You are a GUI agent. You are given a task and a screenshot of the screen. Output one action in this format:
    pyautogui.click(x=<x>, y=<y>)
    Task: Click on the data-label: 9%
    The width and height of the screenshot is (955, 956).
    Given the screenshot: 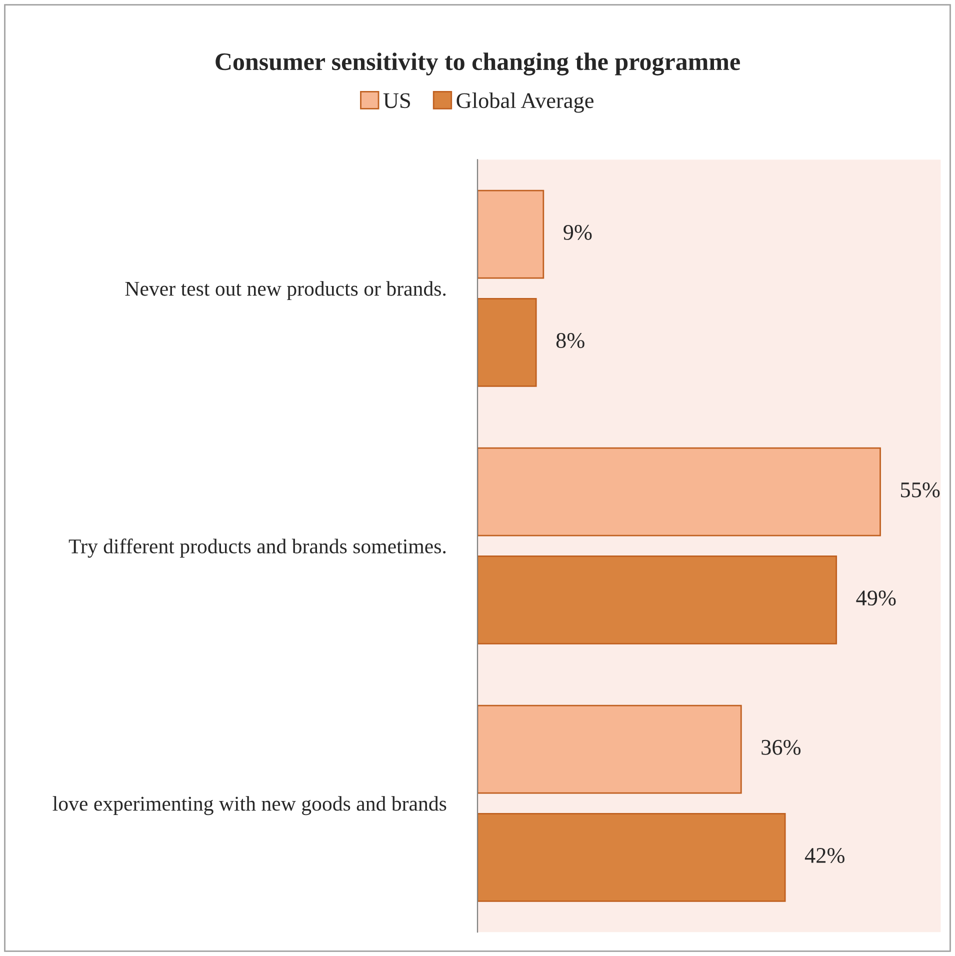 What is the action you would take?
    pyautogui.click(x=578, y=232)
    